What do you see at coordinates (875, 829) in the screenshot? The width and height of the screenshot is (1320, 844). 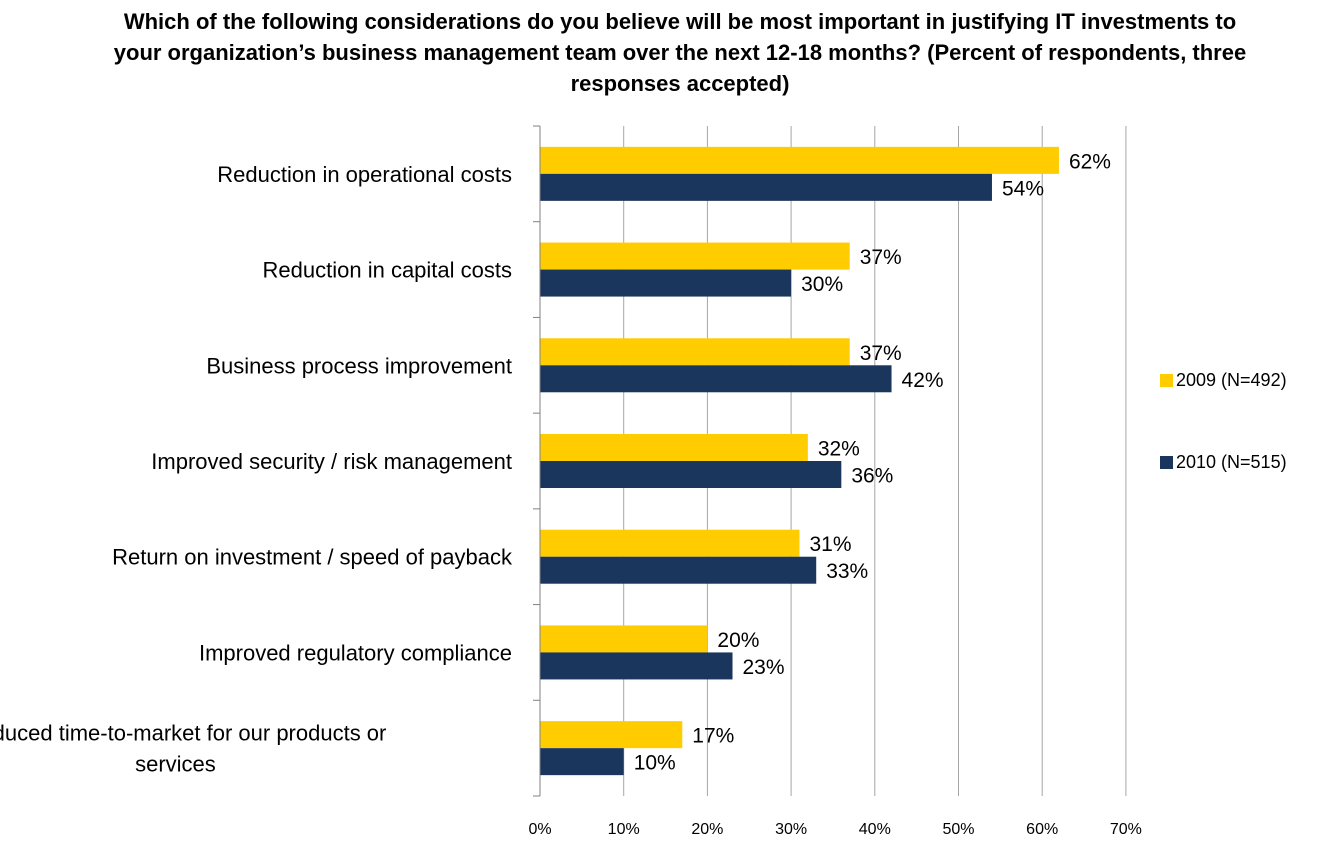 I see `x-tick-label-40: 40%` at bounding box center [875, 829].